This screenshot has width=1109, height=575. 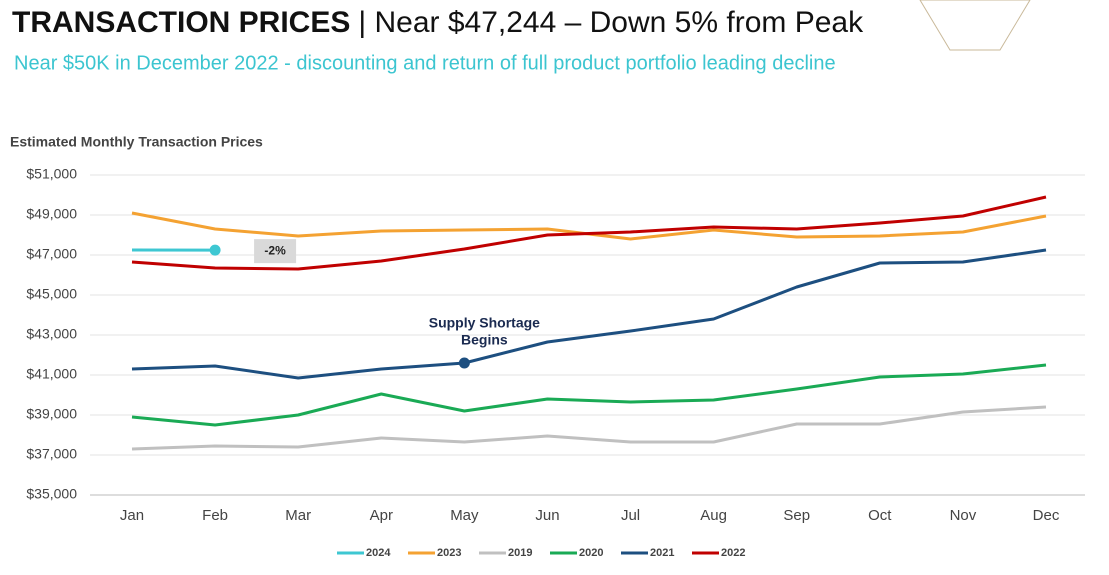 I want to click on y-tick-label: $51,000, so click(x=51, y=174).